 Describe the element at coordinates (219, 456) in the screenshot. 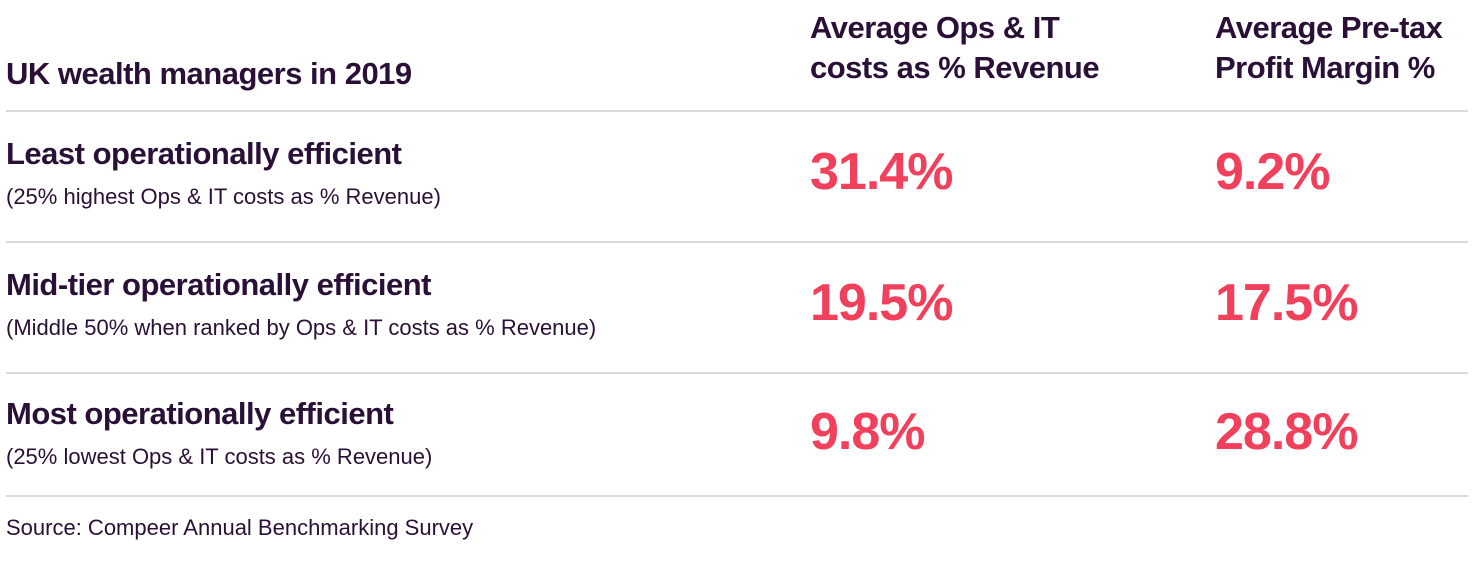

I see `row-subtitle: (25% lowest Ops & IT costs as % Revenue)` at that location.